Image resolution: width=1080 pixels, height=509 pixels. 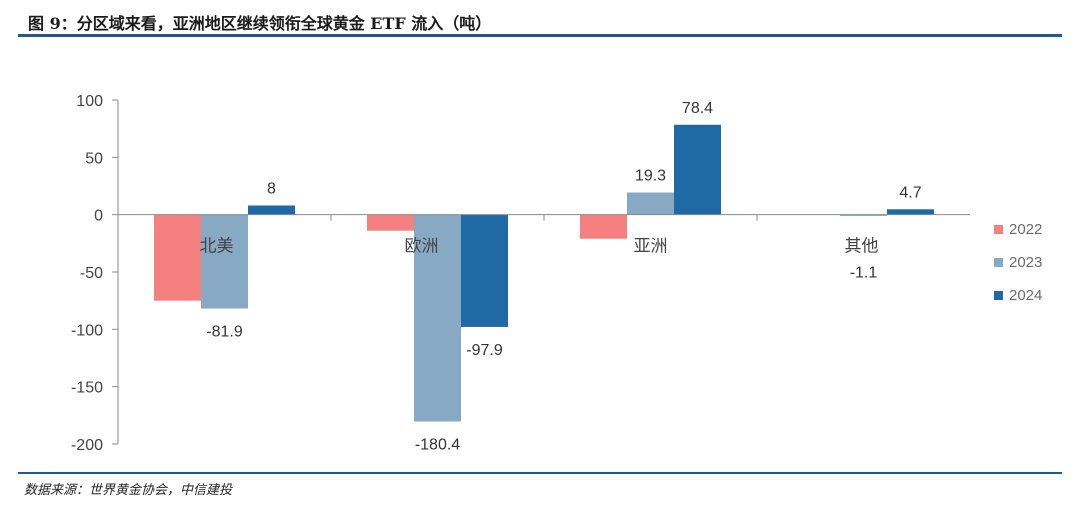 I want to click on y-tick-label: 0, so click(x=98, y=216).